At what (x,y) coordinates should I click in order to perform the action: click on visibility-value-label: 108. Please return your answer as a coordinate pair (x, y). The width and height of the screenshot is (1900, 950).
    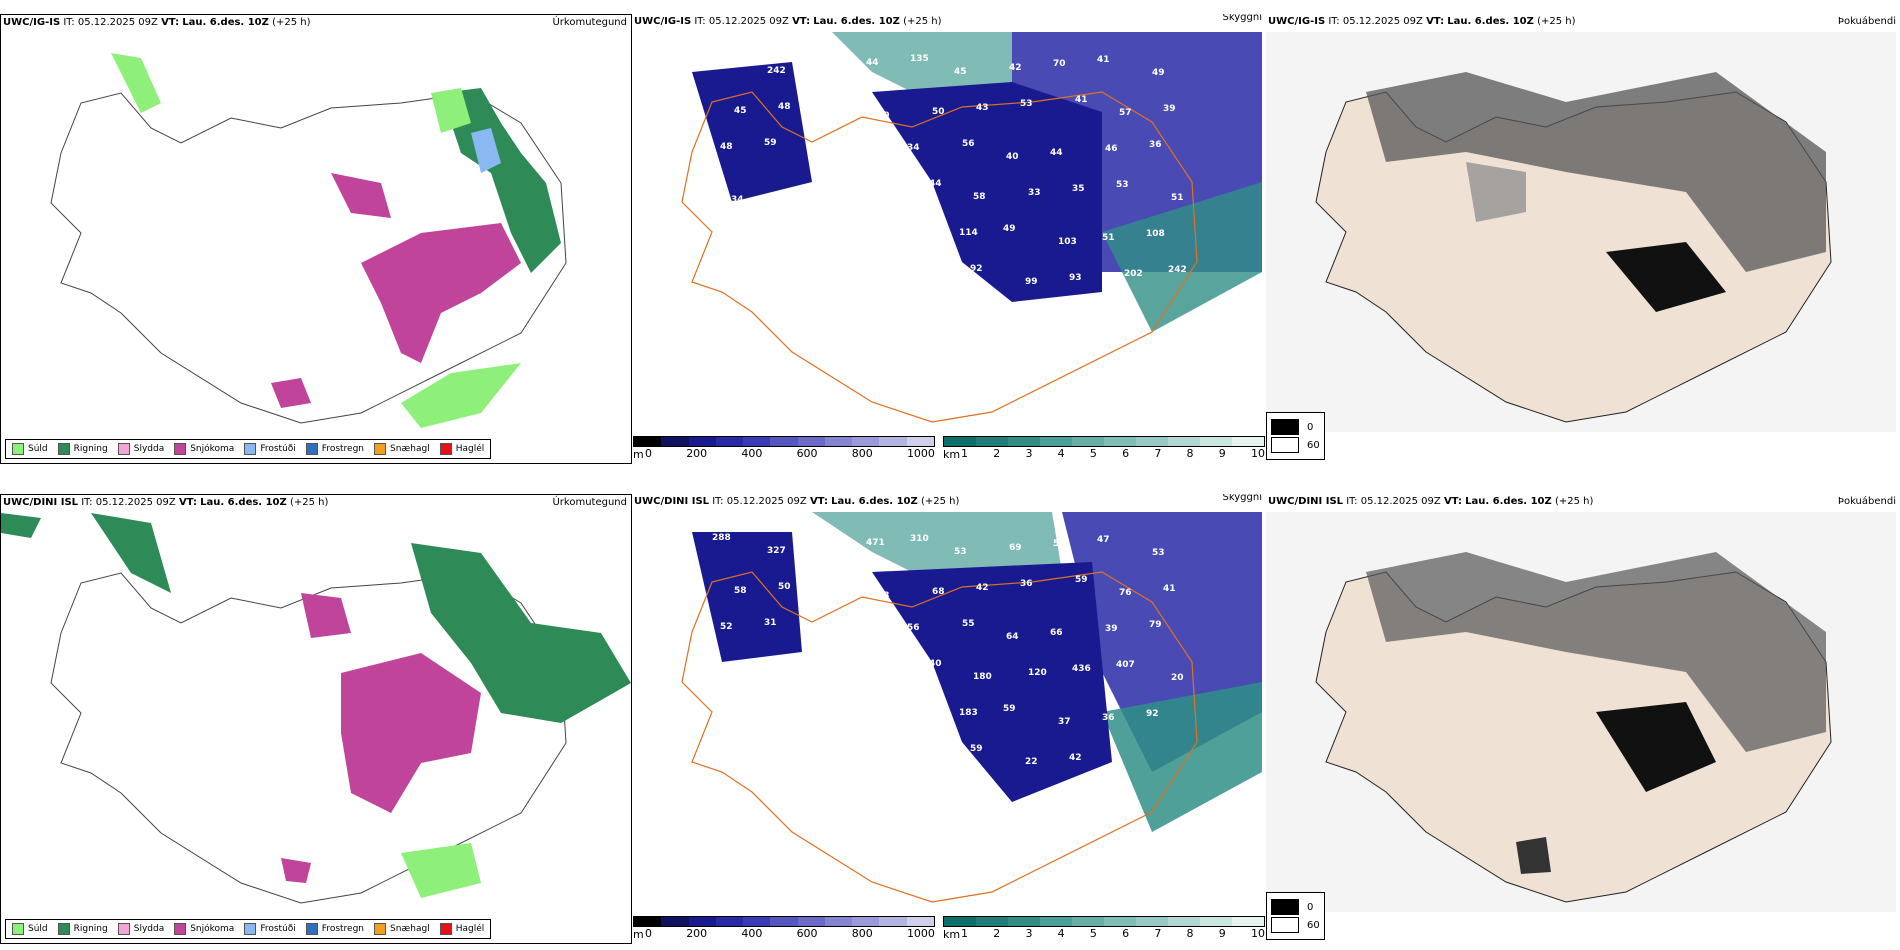
    Looking at the image, I should click on (1155, 234).